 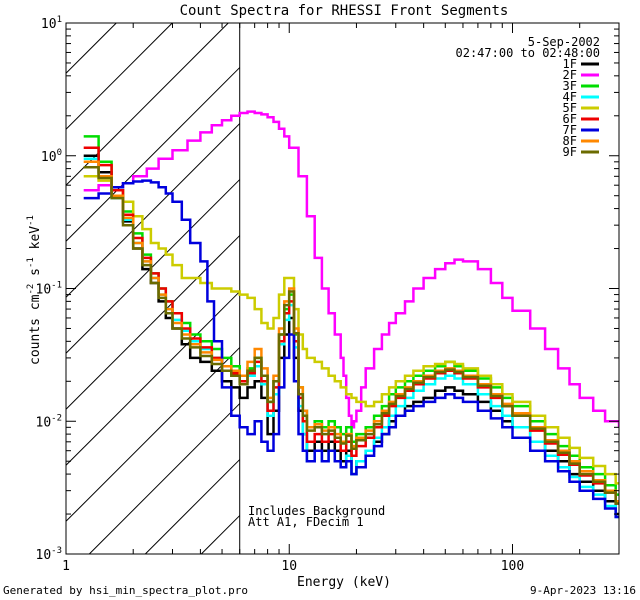 I want to click on legend-label: 4F, so click(x=570, y=97).